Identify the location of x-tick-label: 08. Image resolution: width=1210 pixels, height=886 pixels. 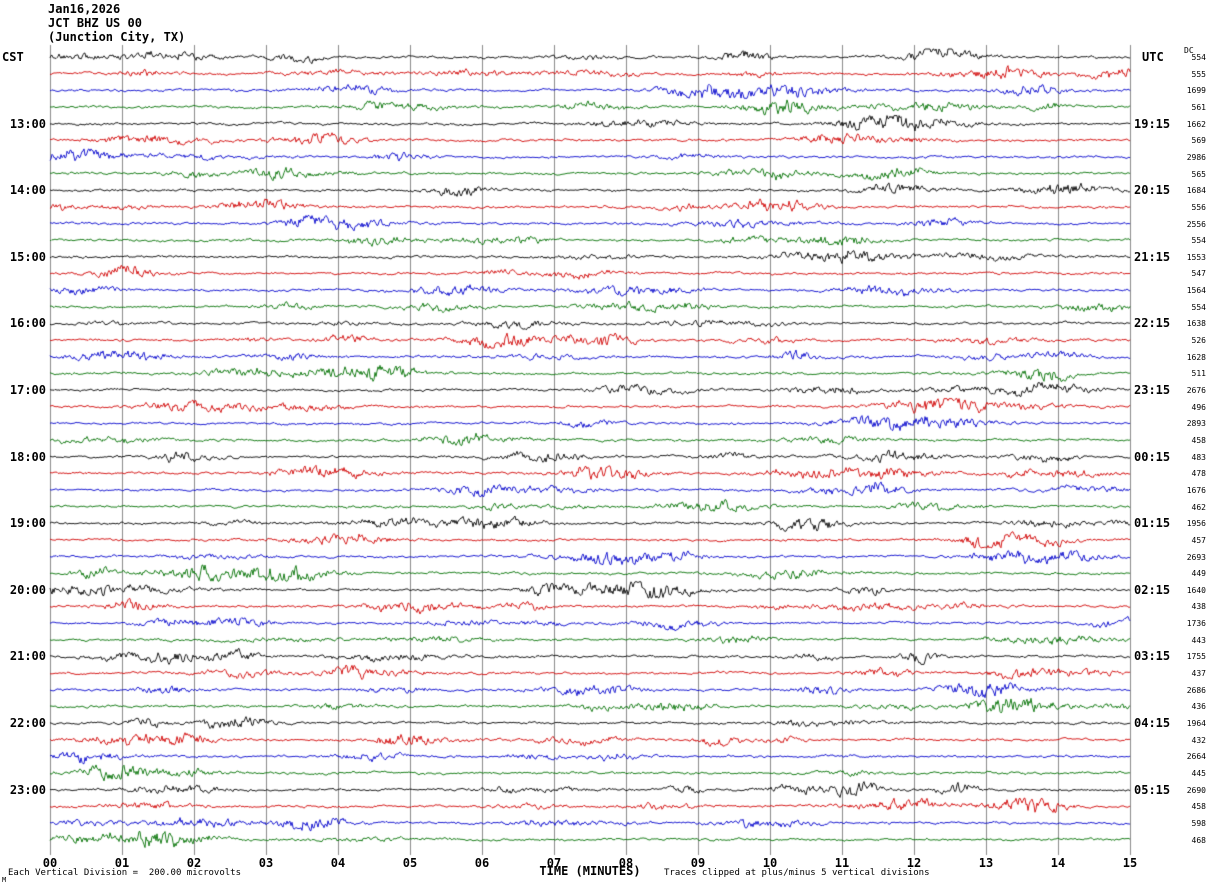
(626, 863).